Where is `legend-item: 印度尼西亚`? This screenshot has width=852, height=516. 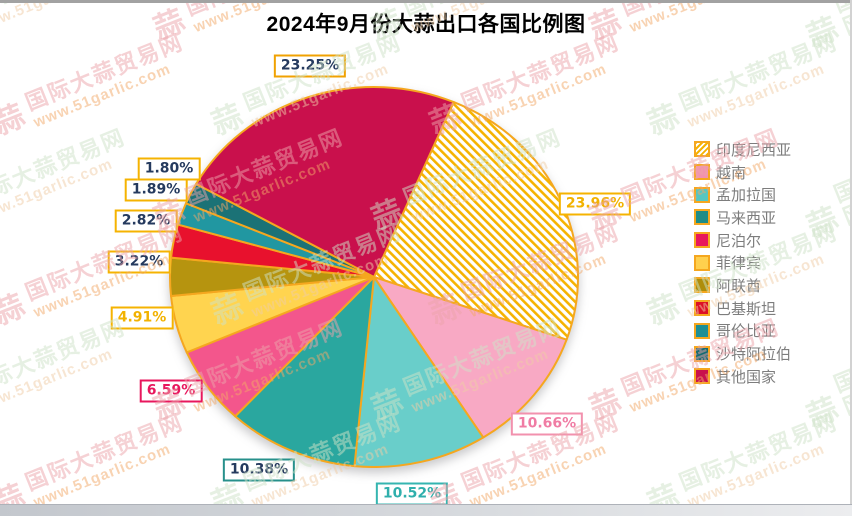 legend-item: 印度尼西亚 is located at coordinates (742, 149).